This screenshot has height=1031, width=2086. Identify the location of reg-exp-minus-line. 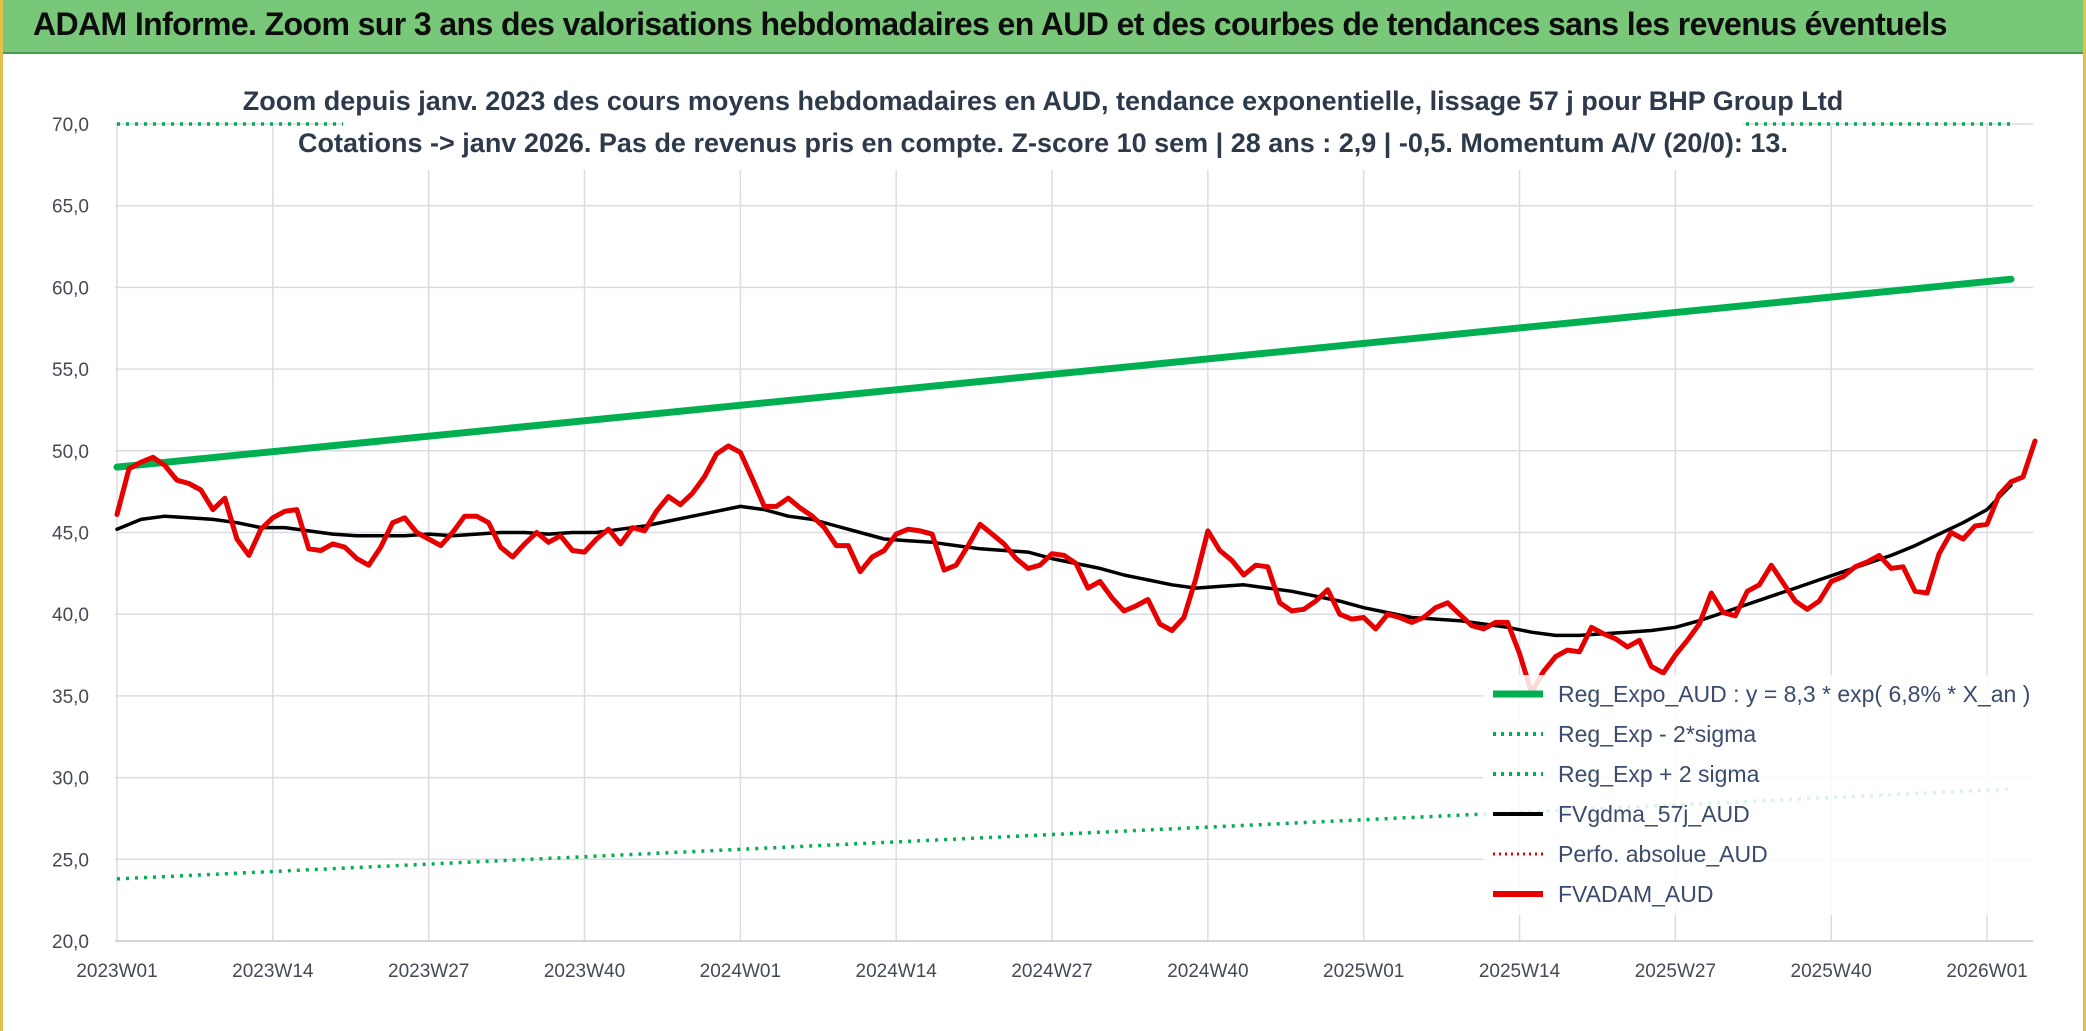
(1064, 834).